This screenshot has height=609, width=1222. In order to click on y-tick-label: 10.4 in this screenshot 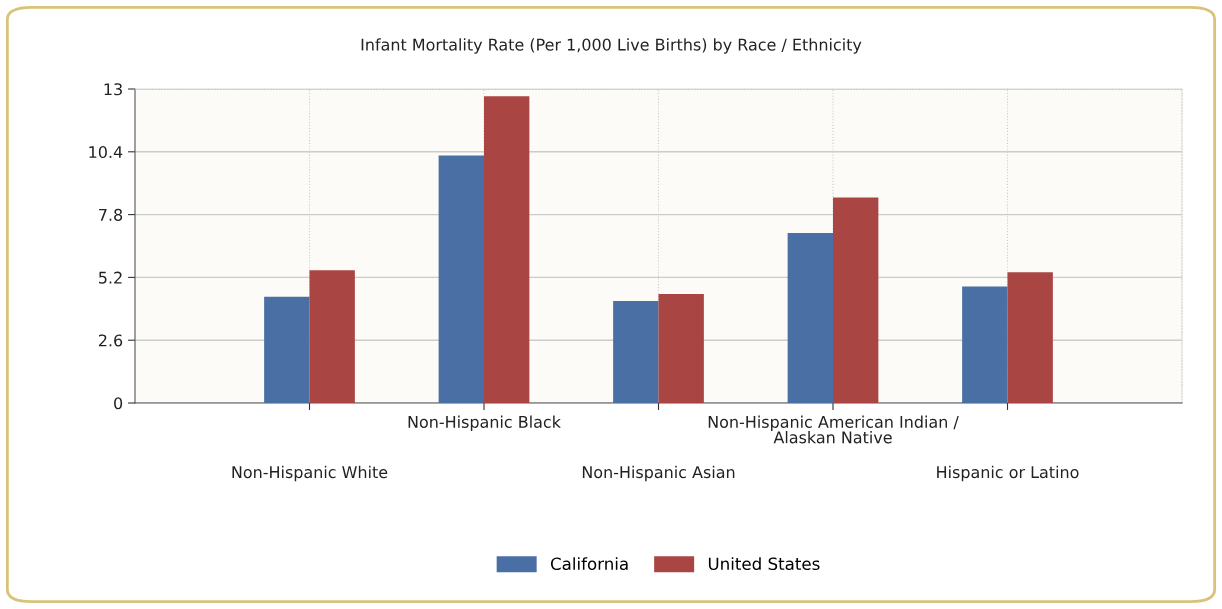, I will do `click(106, 152)`.